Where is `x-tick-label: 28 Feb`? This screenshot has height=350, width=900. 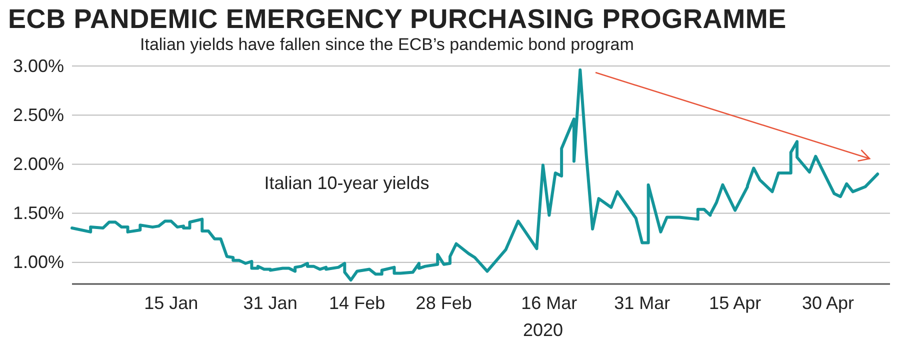 x-tick-label: 28 Feb is located at coordinates (444, 302).